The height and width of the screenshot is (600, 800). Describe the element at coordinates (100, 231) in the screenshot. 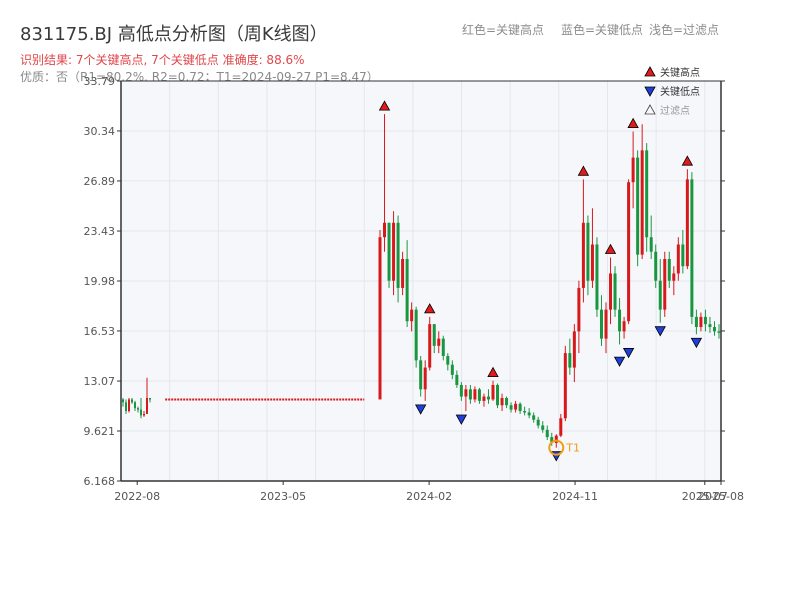

I see `y-tick-label: 23.43` at that location.